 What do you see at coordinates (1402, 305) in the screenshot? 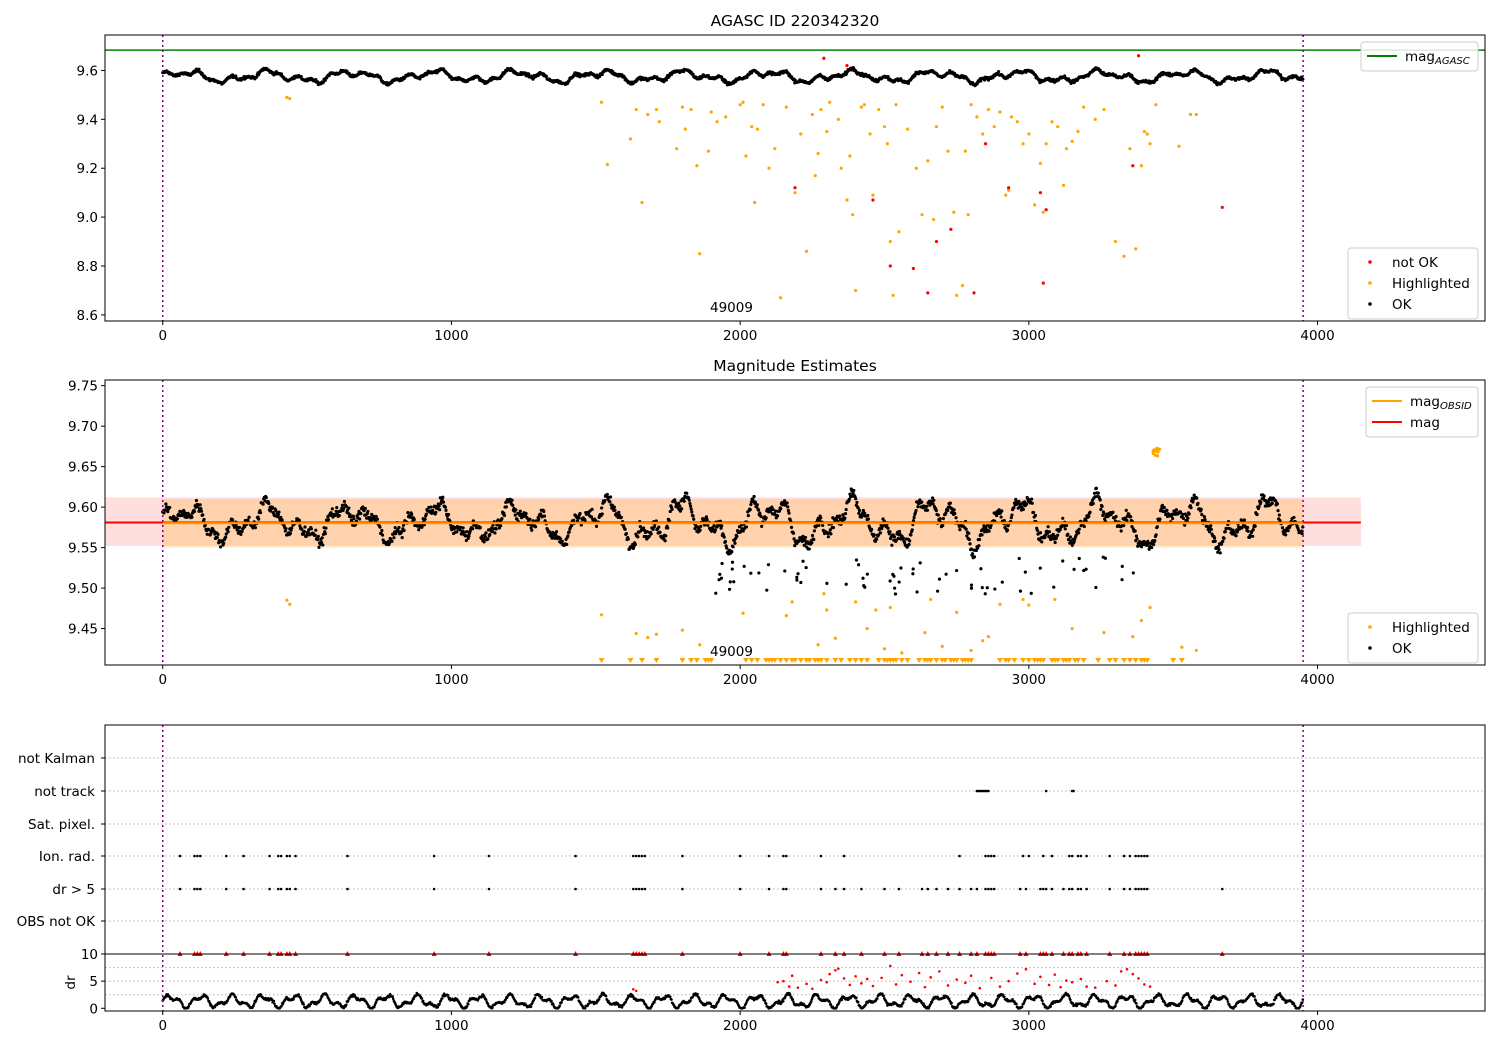
I see `legend-label: OK` at bounding box center [1402, 305].